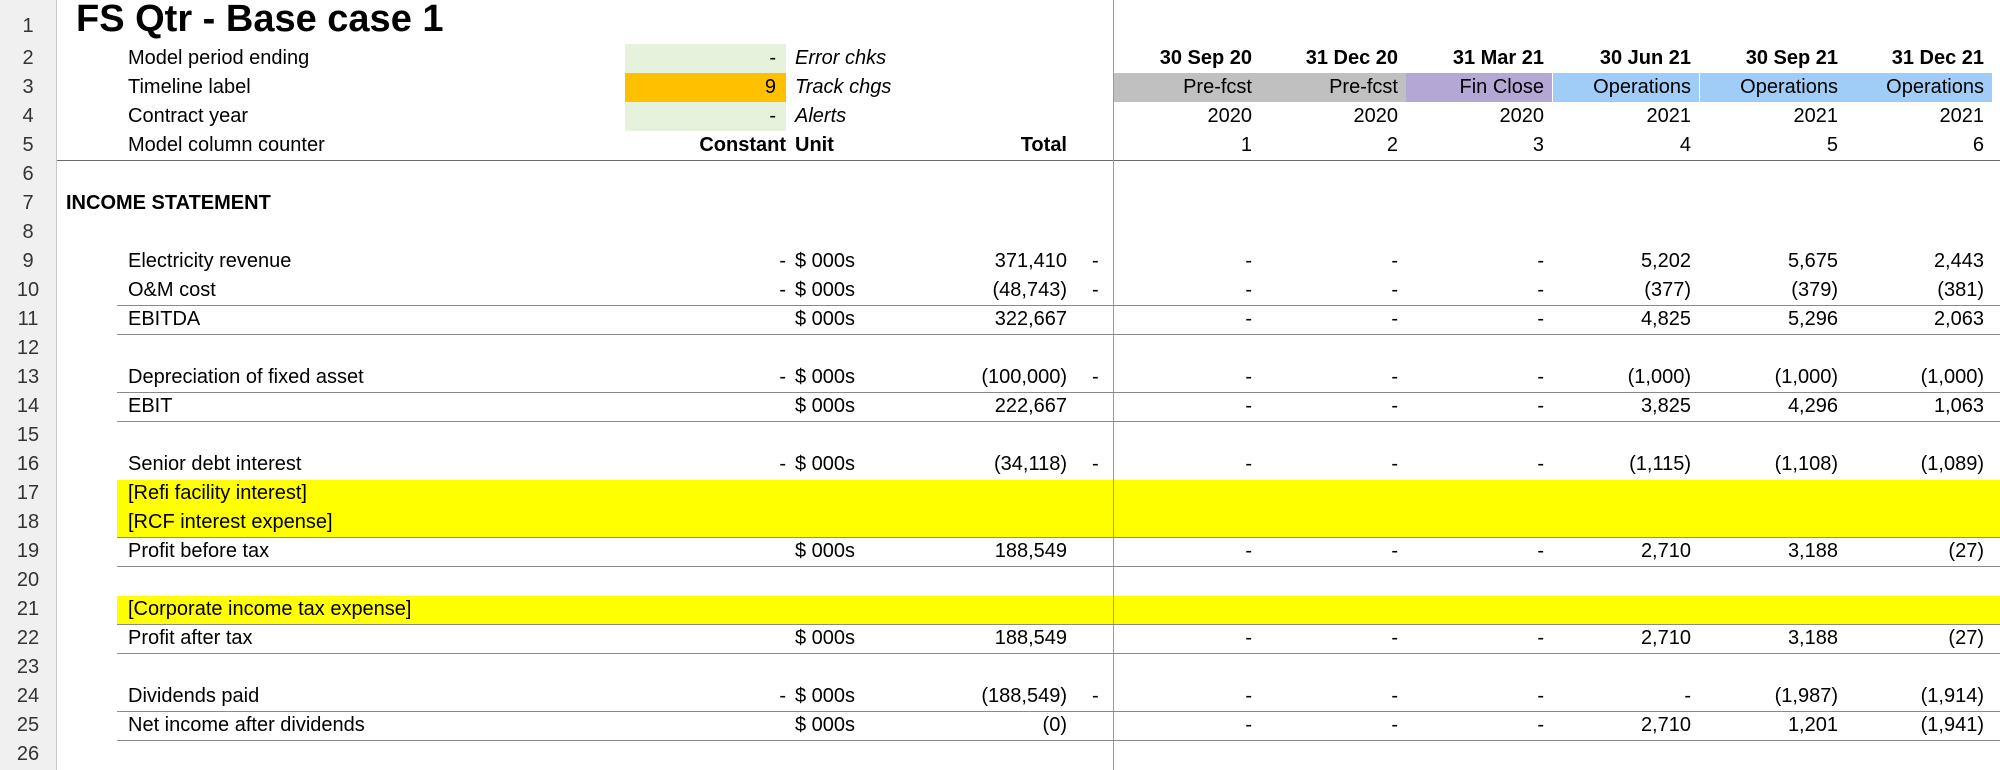 The image size is (2000, 770). What do you see at coordinates (1814, 290) in the screenshot?
I see `period-value: (379)` at bounding box center [1814, 290].